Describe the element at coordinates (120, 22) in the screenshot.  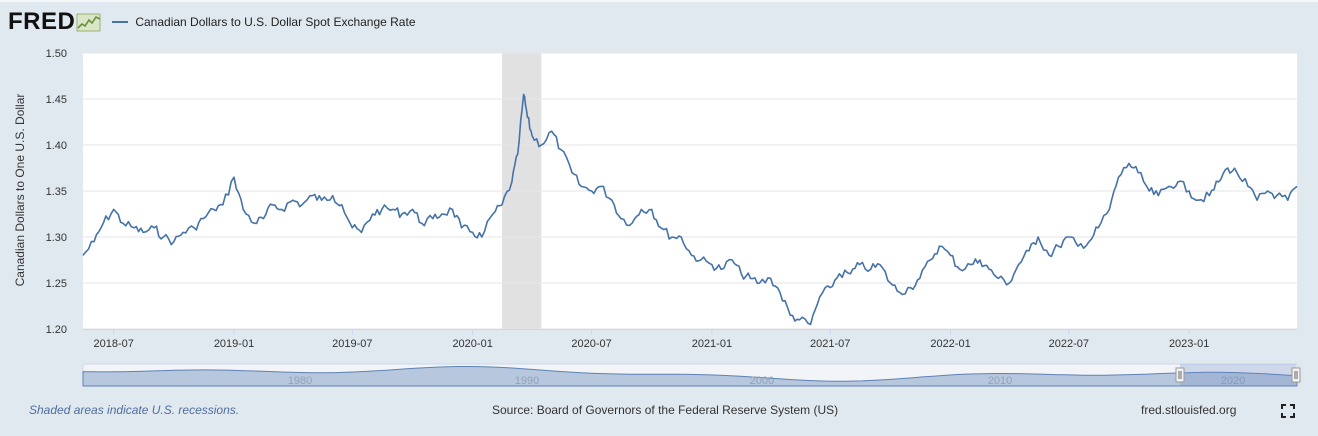
I see `legend-swatch` at that location.